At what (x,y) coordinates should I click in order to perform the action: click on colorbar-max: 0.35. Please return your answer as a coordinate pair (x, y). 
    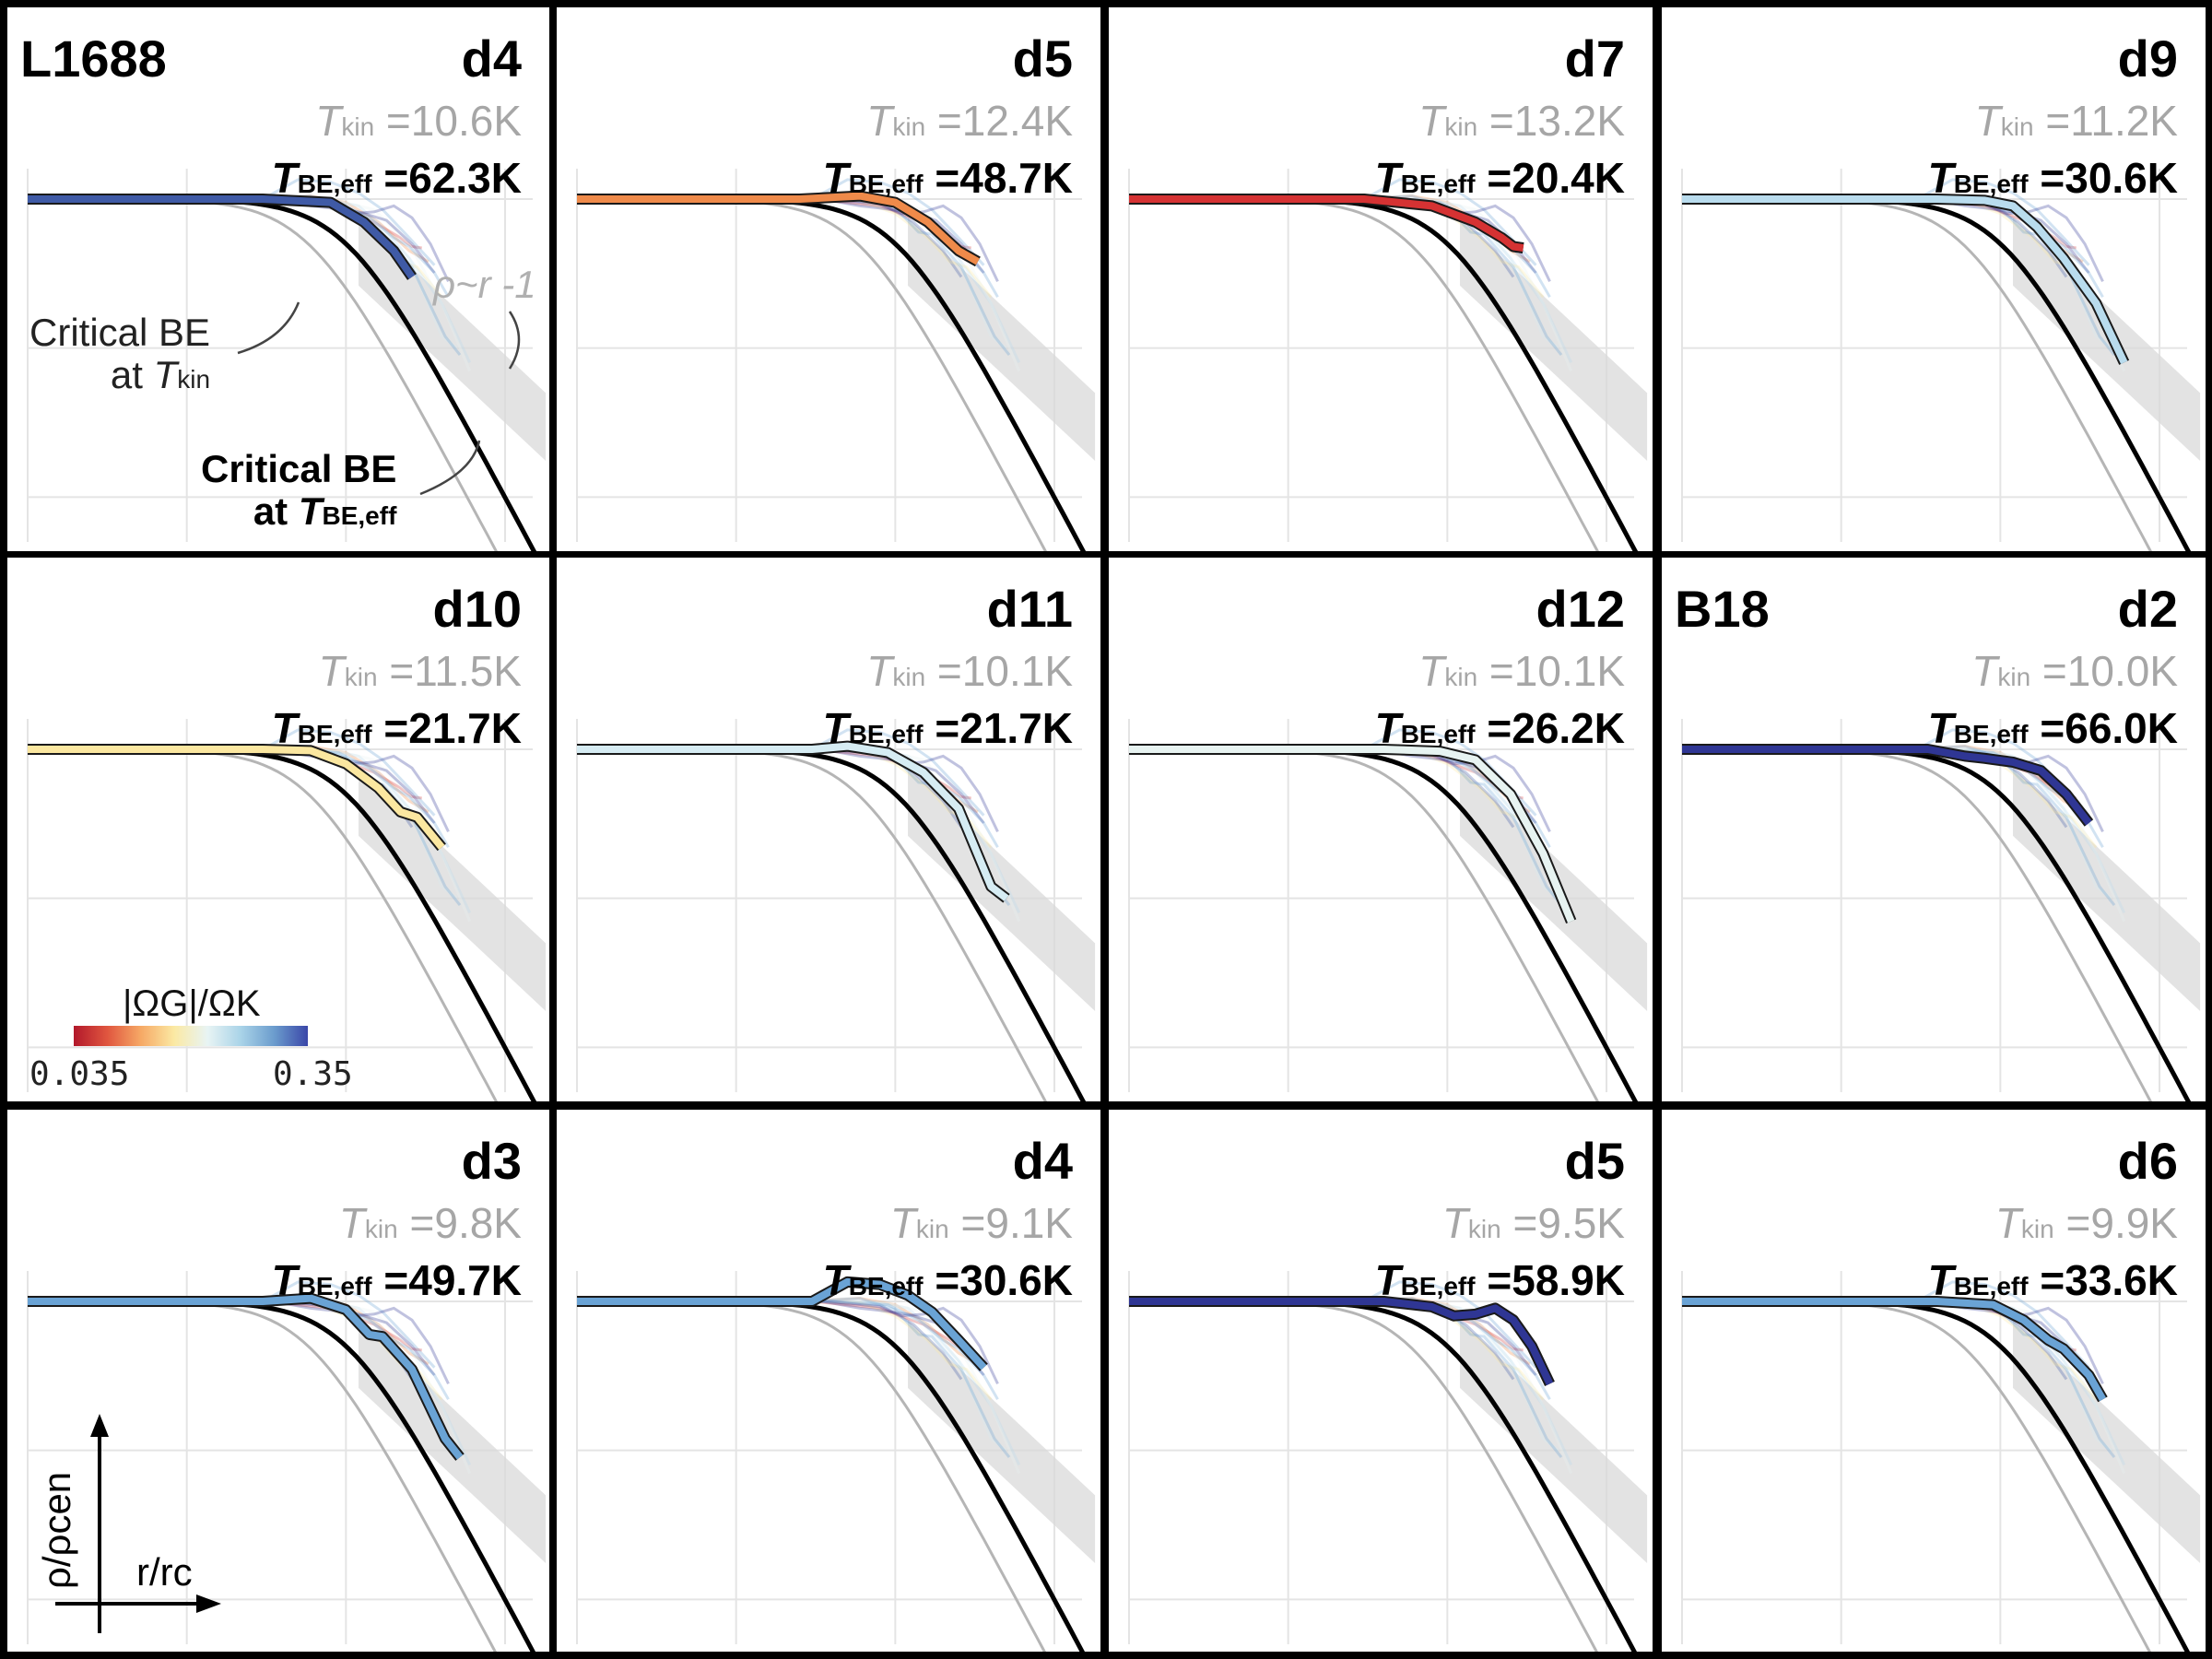
    Looking at the image, I should click on (313, 1074).